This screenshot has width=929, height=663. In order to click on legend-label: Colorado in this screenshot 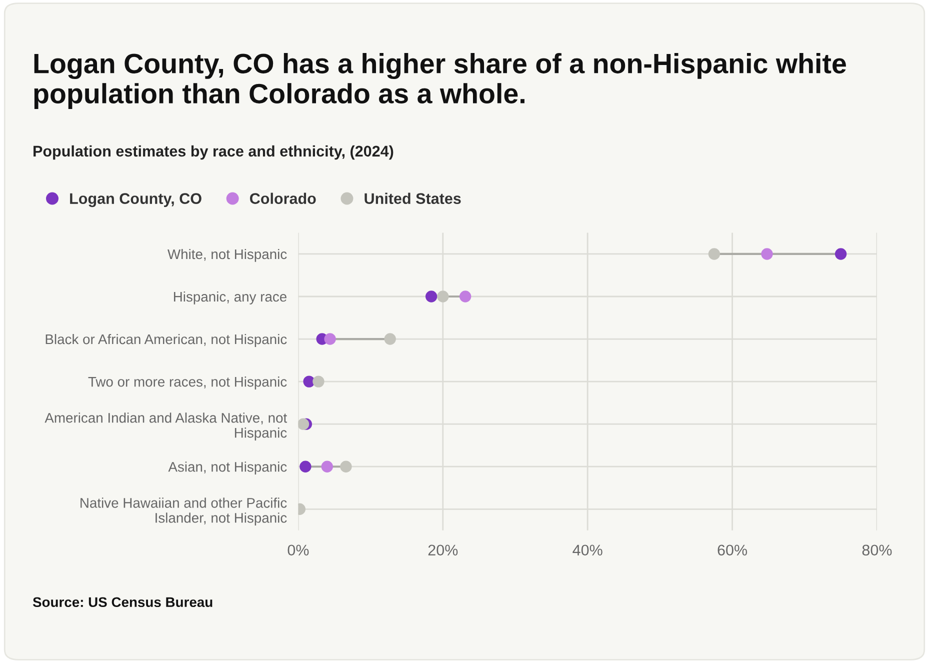, I will do `click(283, 198)`.